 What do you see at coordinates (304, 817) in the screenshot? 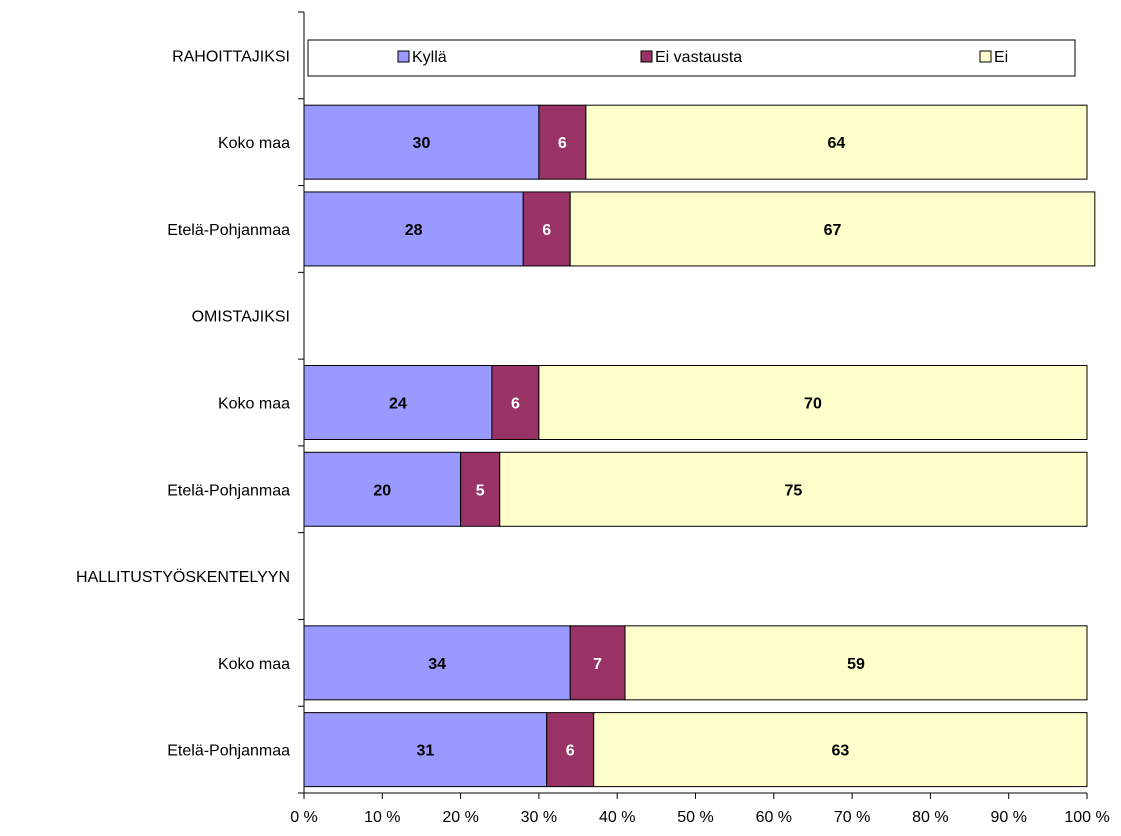
I see `x-tick-label: 0 %` at bounding box center [304, 817].